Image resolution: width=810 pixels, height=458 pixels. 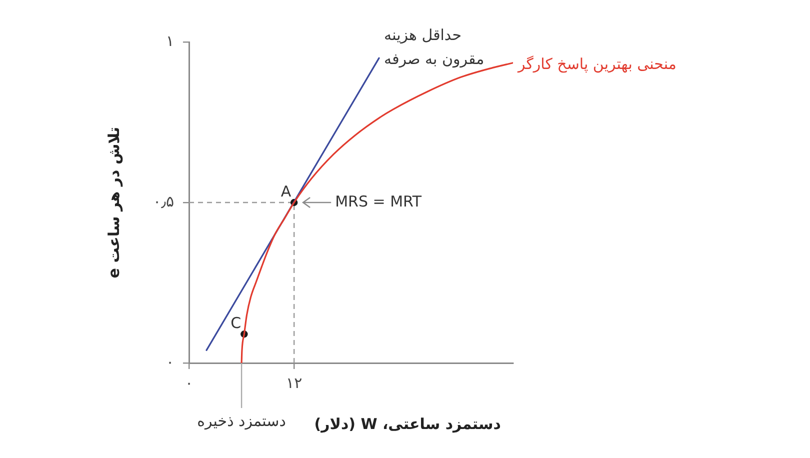 What do you see at coordinates (434, 47) in the screenshot?
I see `series-label: حداقل هزینه مقرون به صرفه` at bounding box center [434, 47].